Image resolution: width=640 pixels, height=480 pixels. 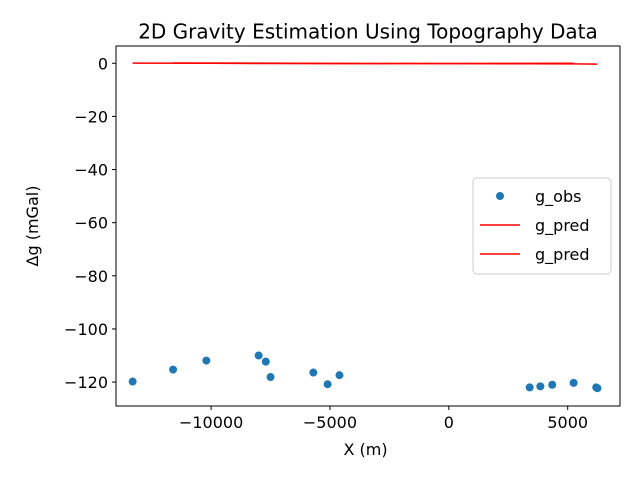 What do you see at coordinates (211, 422) in the screenshot?
I see `x-tick-label: −10000` at bounding box center [211, 422].